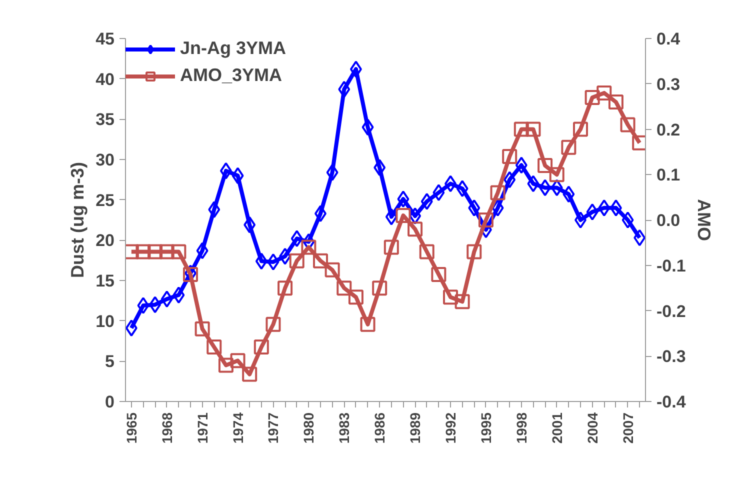  I want to click on y-tick-label: 5, so click(110, 362).